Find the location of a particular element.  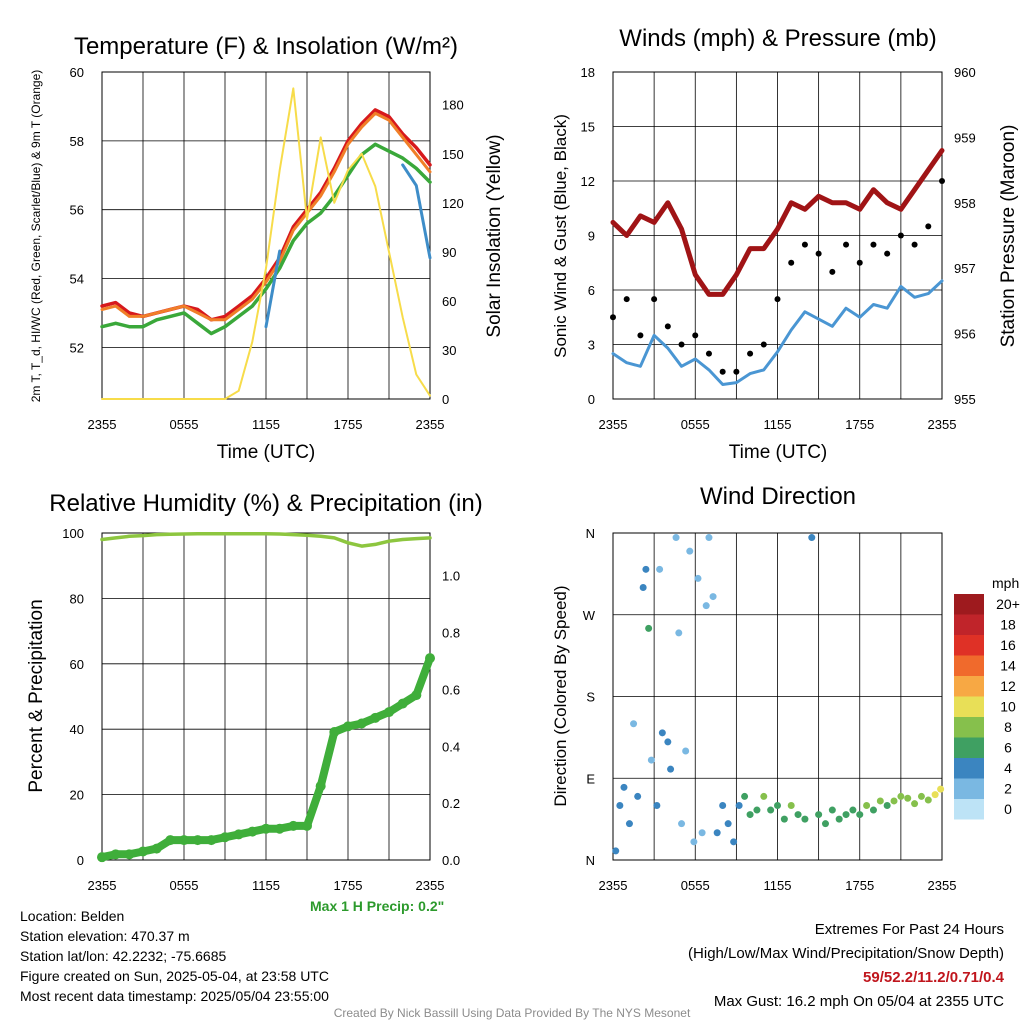

dir-x-tick-label: 1755 is located at coordinates (859, 885).